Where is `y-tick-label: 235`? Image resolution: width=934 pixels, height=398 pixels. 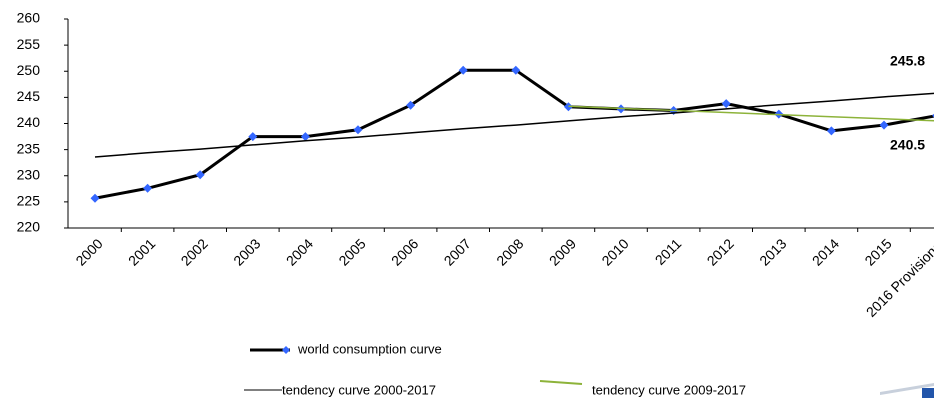
y-tick-label: 235 is located at coordinates (29, 148).